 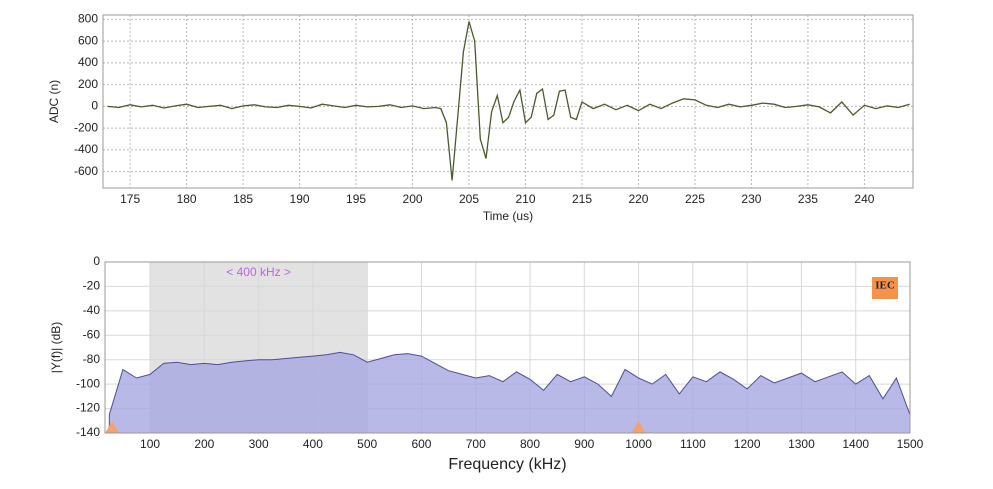 I want to click on y-tick-label: -400, so click(x=86, y=149).